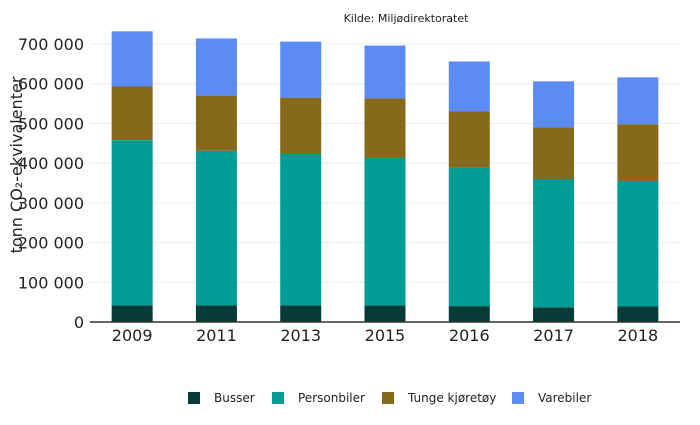 This screenshot has height=425, width=700. I want to click on x-axis-ticks: 2009 2011 2013 2015 2016 2017 2018, so click(385, 335).